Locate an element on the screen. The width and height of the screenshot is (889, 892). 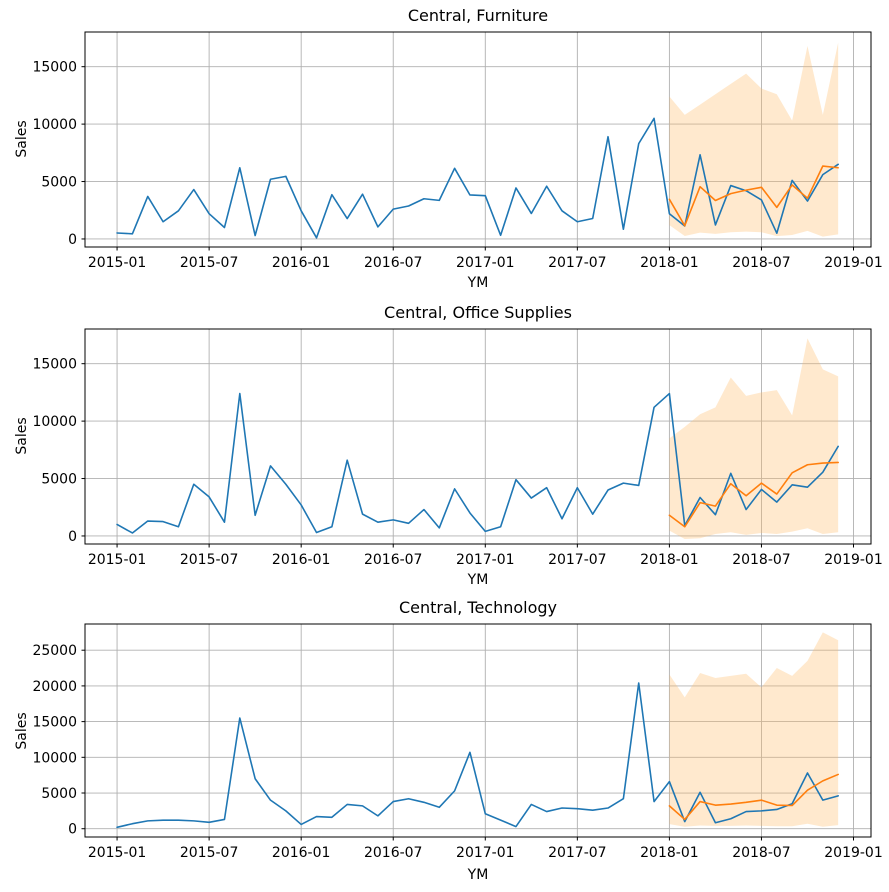
y-tick-label: 20000 is located at coordinates (54, 687).